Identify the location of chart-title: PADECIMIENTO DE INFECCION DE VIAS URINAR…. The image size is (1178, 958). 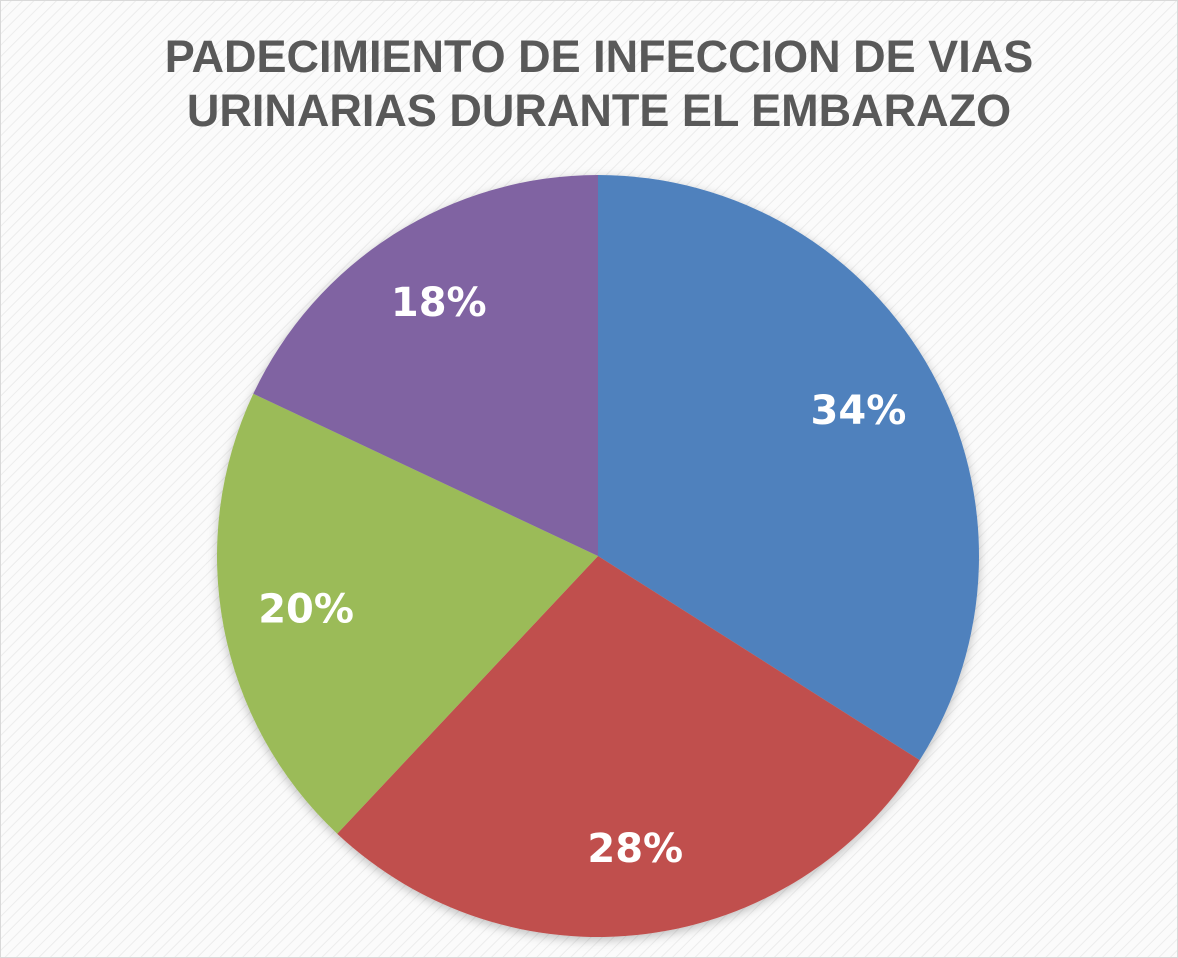
(599, 83).